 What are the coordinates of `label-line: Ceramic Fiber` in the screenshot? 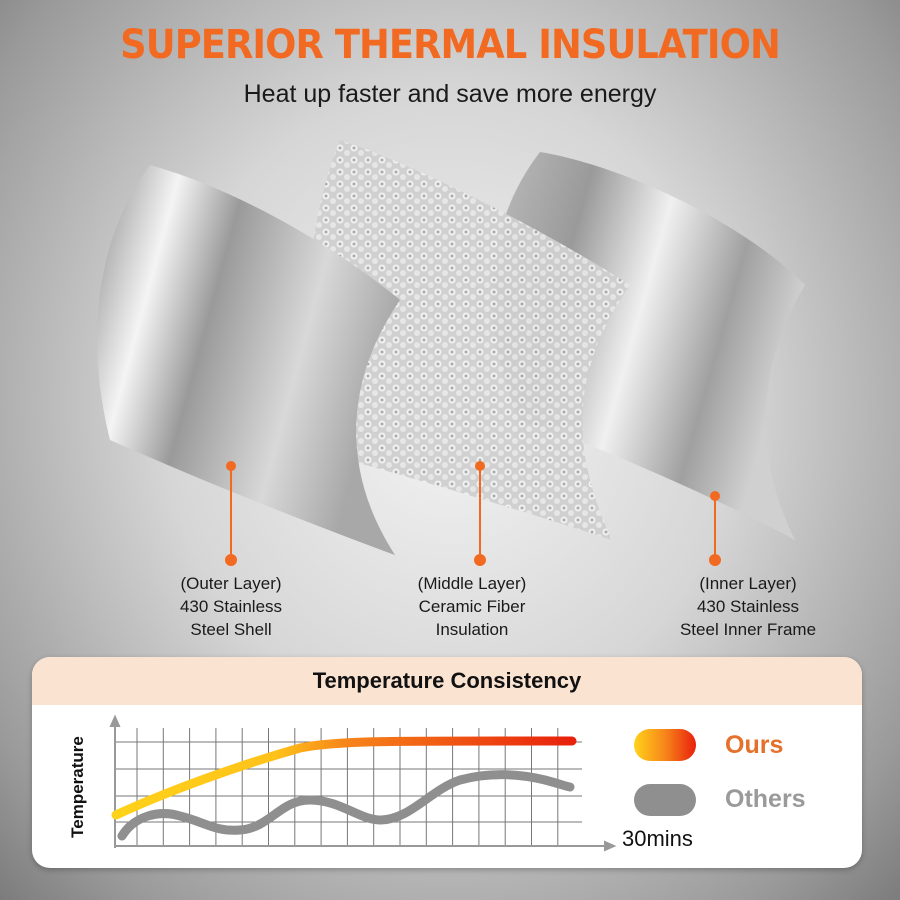 It's located at (472, 606).